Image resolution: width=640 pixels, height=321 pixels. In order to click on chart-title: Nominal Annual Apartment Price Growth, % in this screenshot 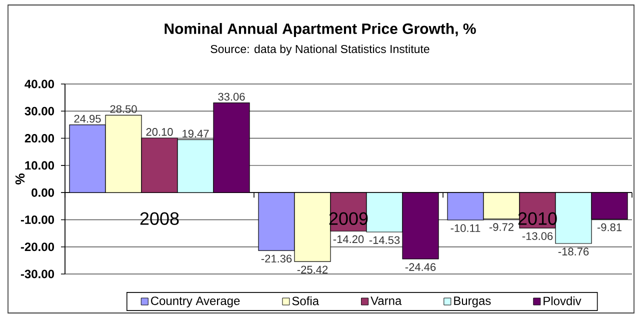, I will do `click(320, 30)`.